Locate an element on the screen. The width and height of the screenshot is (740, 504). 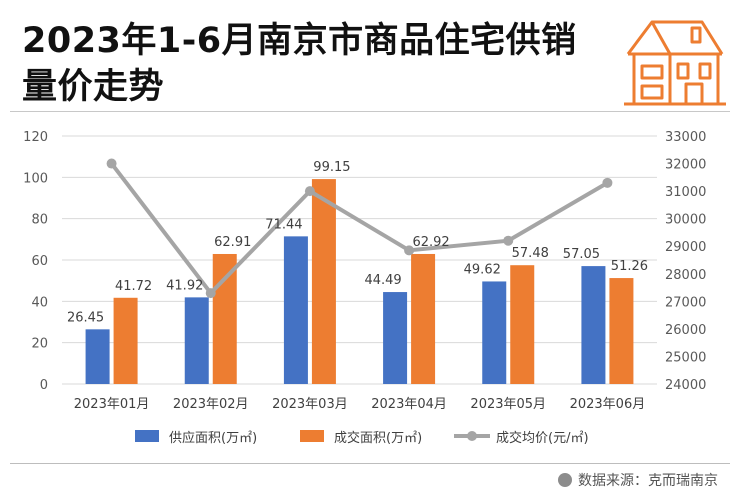
source-text: 数据来源：克而瑞南京 is located at coordinates (648, 481).